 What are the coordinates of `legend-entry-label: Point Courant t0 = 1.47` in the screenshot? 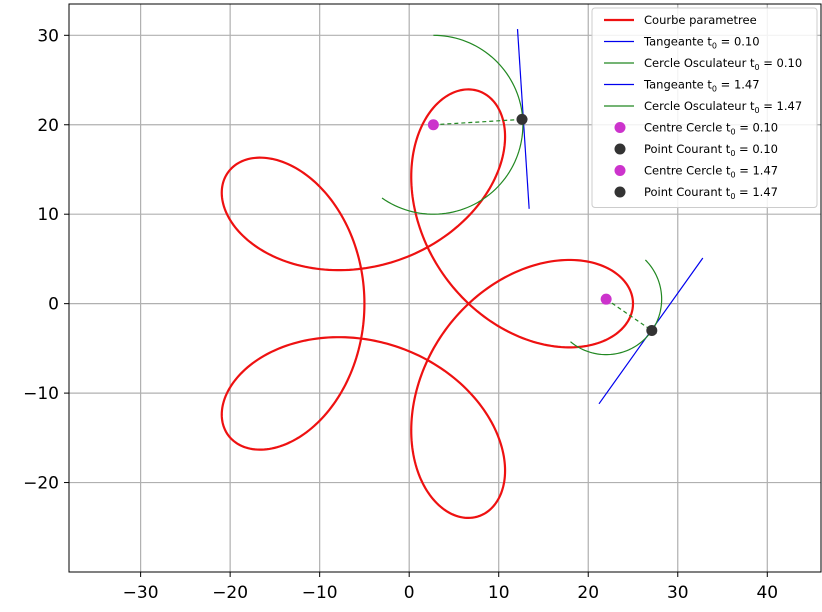 It's located at (711, 193).